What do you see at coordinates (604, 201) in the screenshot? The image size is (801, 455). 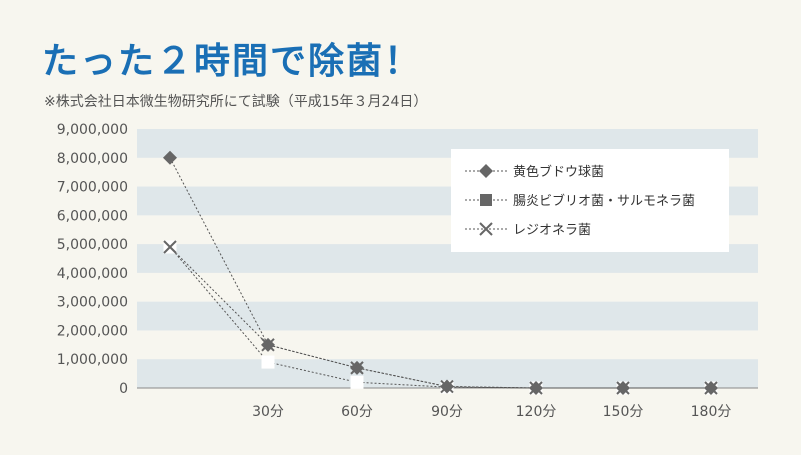 I see `legend-label: 腸炎ビブリオ菌・サルモネラ菌` at bounding box center [604, 201].